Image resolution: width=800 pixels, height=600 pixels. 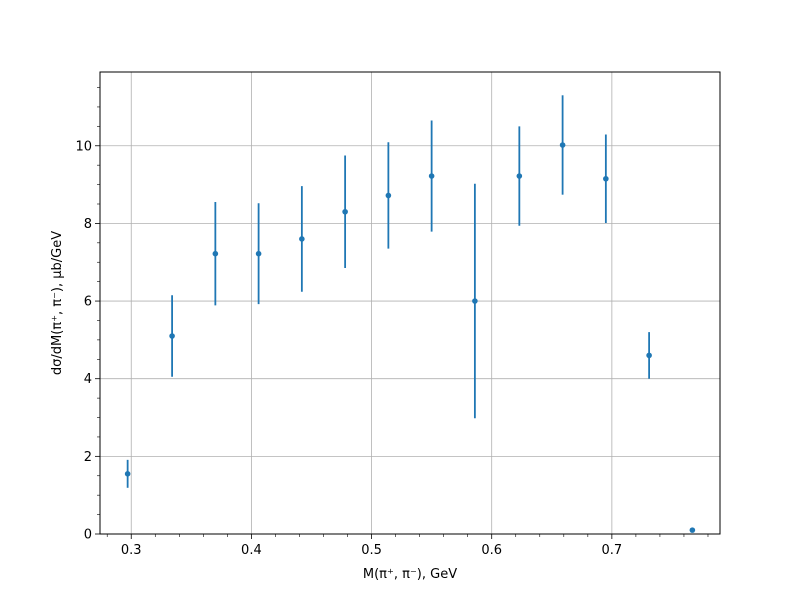 What do you see at coordinates (251, 550) in the screenshot?
I see `x-tick-label: 0.4` at bounding box center [251, 550].